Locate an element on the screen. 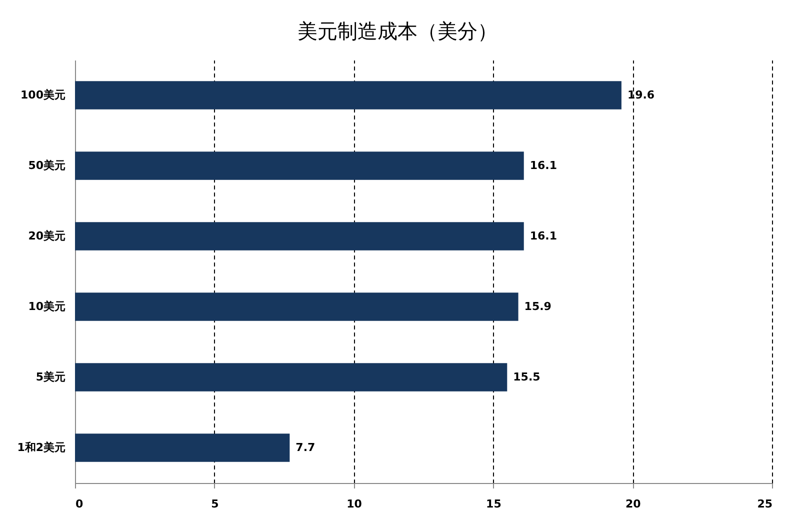  x-tick-label: 25 is located at coordinates (764, 504).